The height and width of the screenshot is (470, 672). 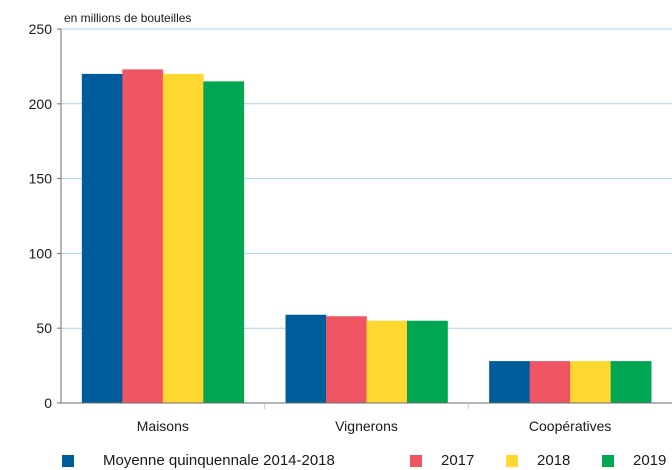 What do you see at coordinates (554, 460) in the screenshot?
I see `legend-label: 2018` at bounding box center [554, 460].